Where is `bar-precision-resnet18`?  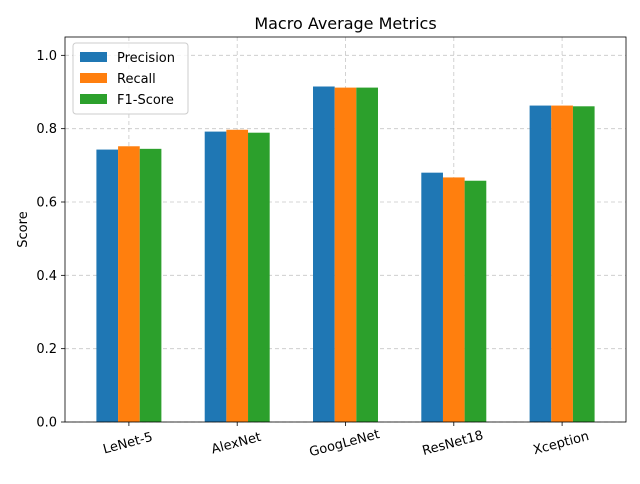 bar-precision-resnet18 is located at coordinates (432, 297).